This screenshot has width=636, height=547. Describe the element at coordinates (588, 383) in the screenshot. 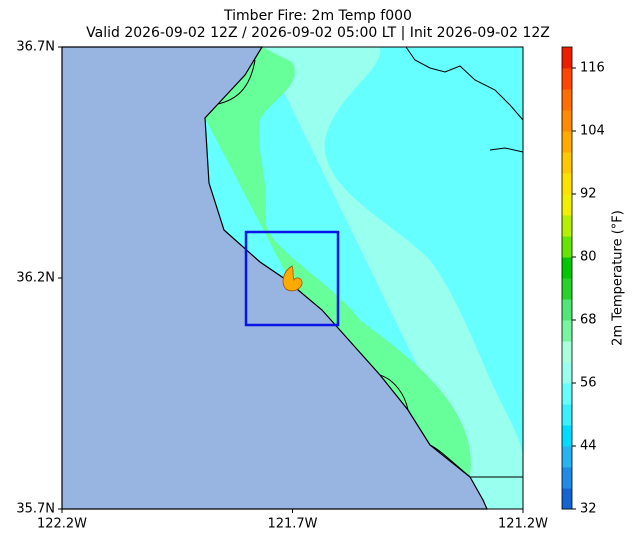

I see `colorbar-tick-label: 56` at that location.